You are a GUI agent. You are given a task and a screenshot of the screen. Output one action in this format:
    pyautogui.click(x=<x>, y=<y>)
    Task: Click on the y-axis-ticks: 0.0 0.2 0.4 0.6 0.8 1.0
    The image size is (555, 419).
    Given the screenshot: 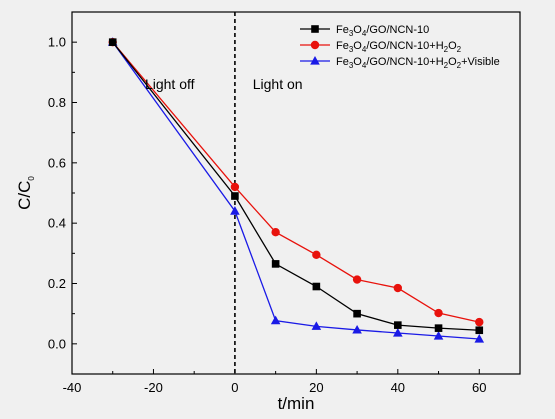 What is the action you would take?
    pyautogui.click(x=62, y=193)
    